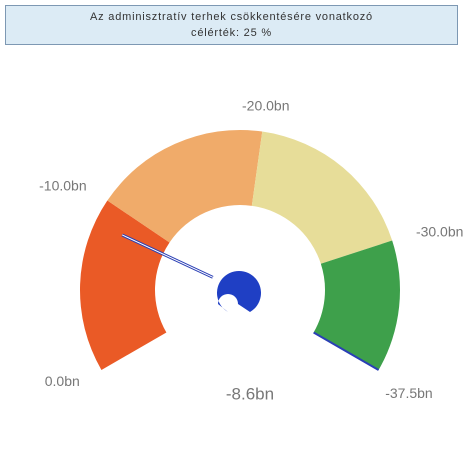 The height and width of the screenshot is (450, 467). I want to click on tick-label: -30.0bn, so click(439, 232).